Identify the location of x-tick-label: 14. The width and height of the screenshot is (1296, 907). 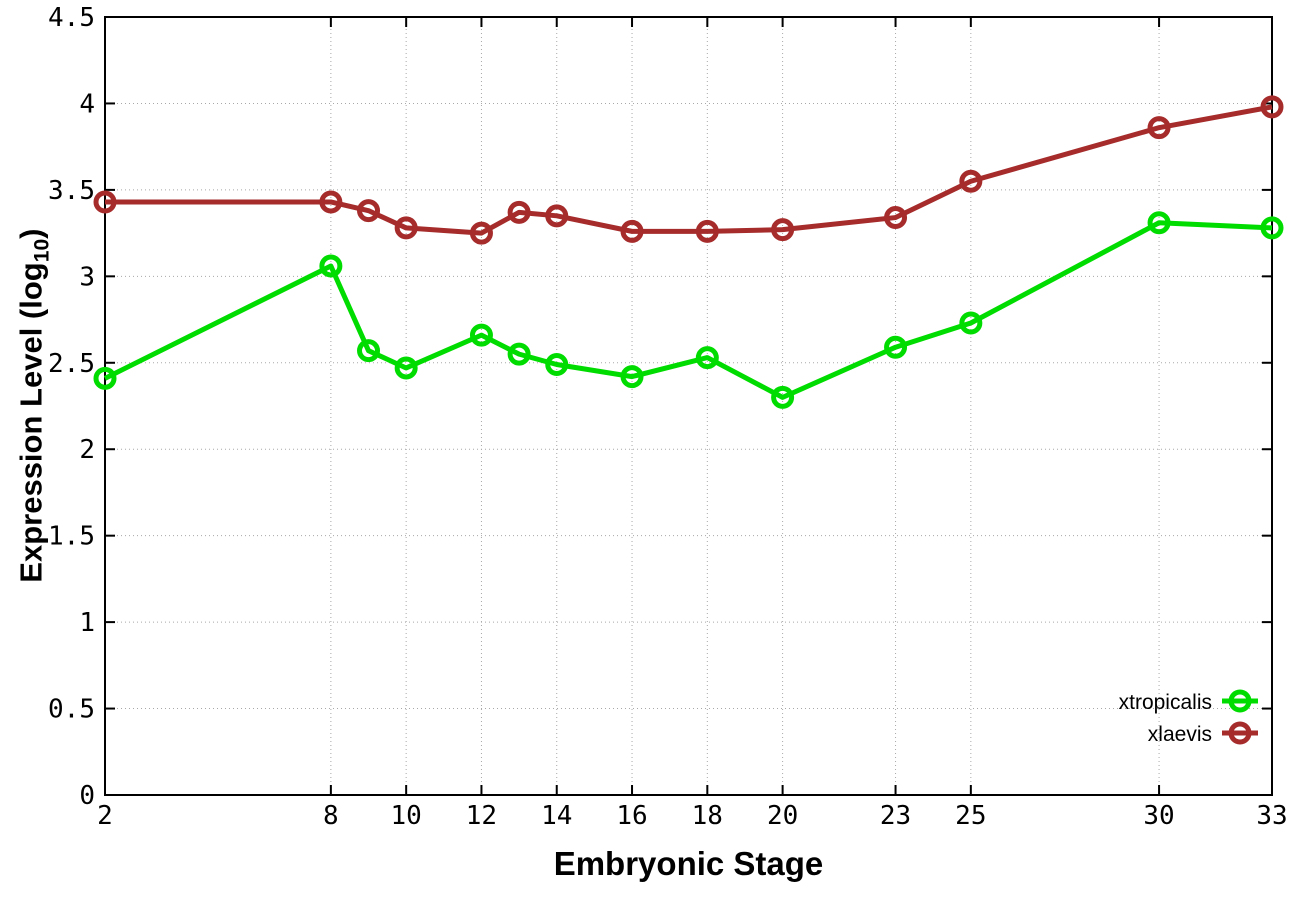
(556, 816).